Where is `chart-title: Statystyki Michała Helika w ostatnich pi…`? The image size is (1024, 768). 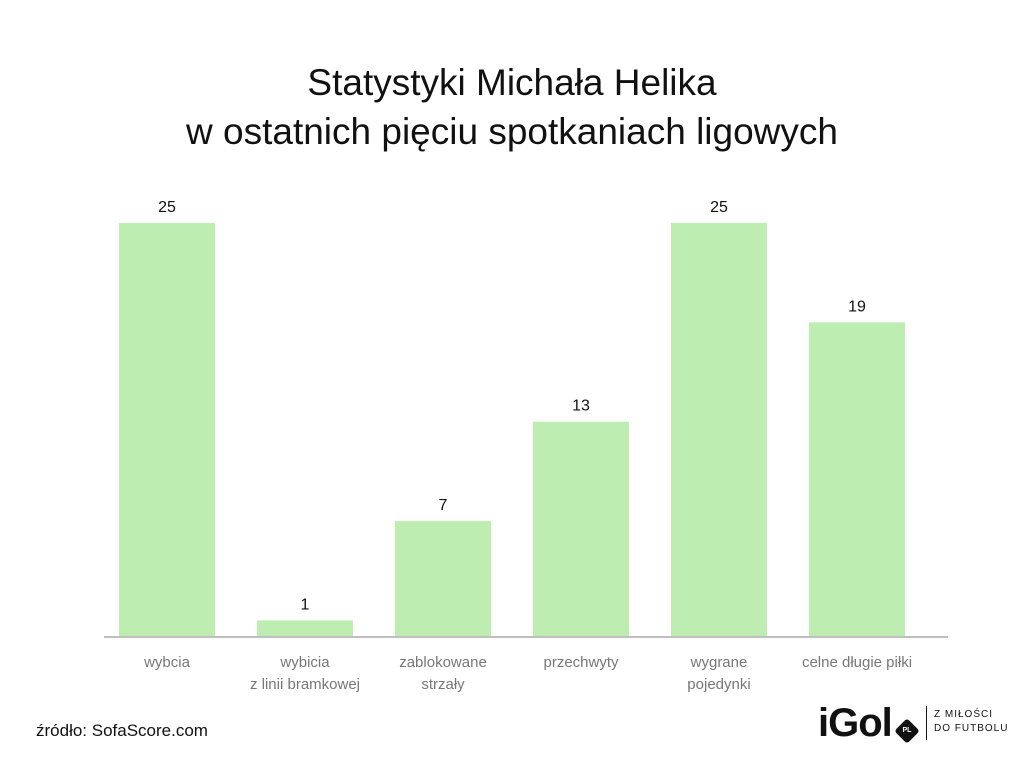 chart-title: Statystyki Michała Helika w ostatnich pi… is located at coordinates (512, 107).